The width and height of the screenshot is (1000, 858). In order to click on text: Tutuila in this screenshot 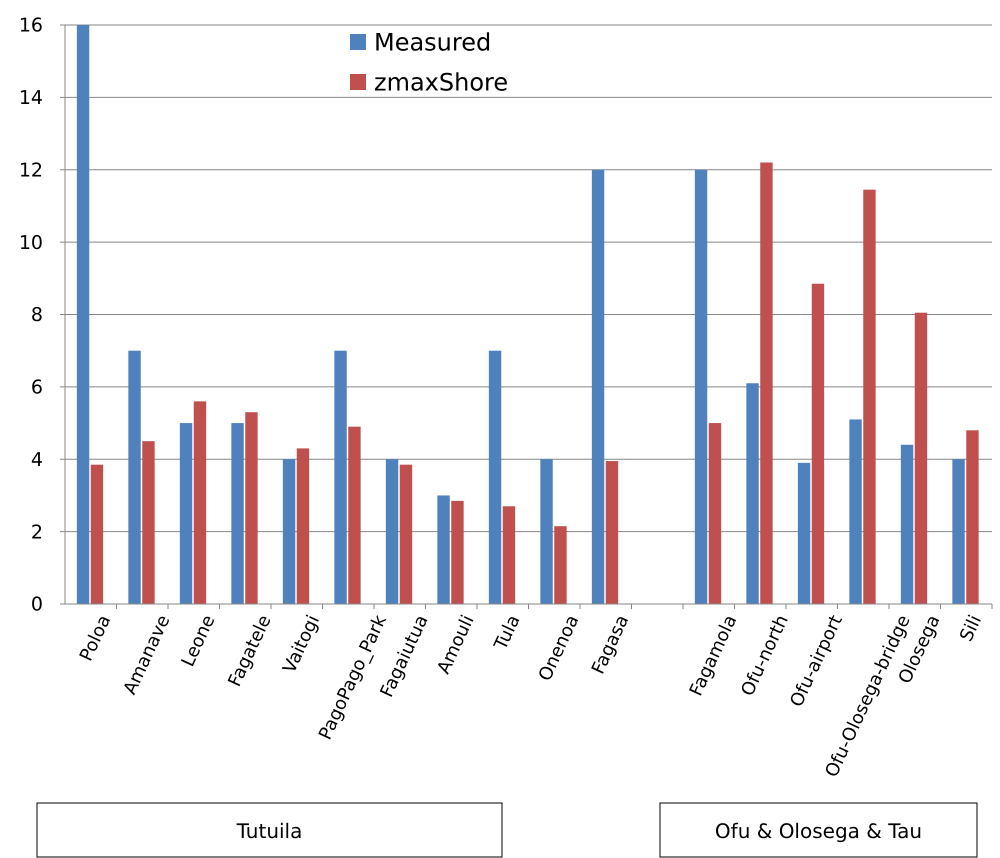, I will do `click(269, 831)`.